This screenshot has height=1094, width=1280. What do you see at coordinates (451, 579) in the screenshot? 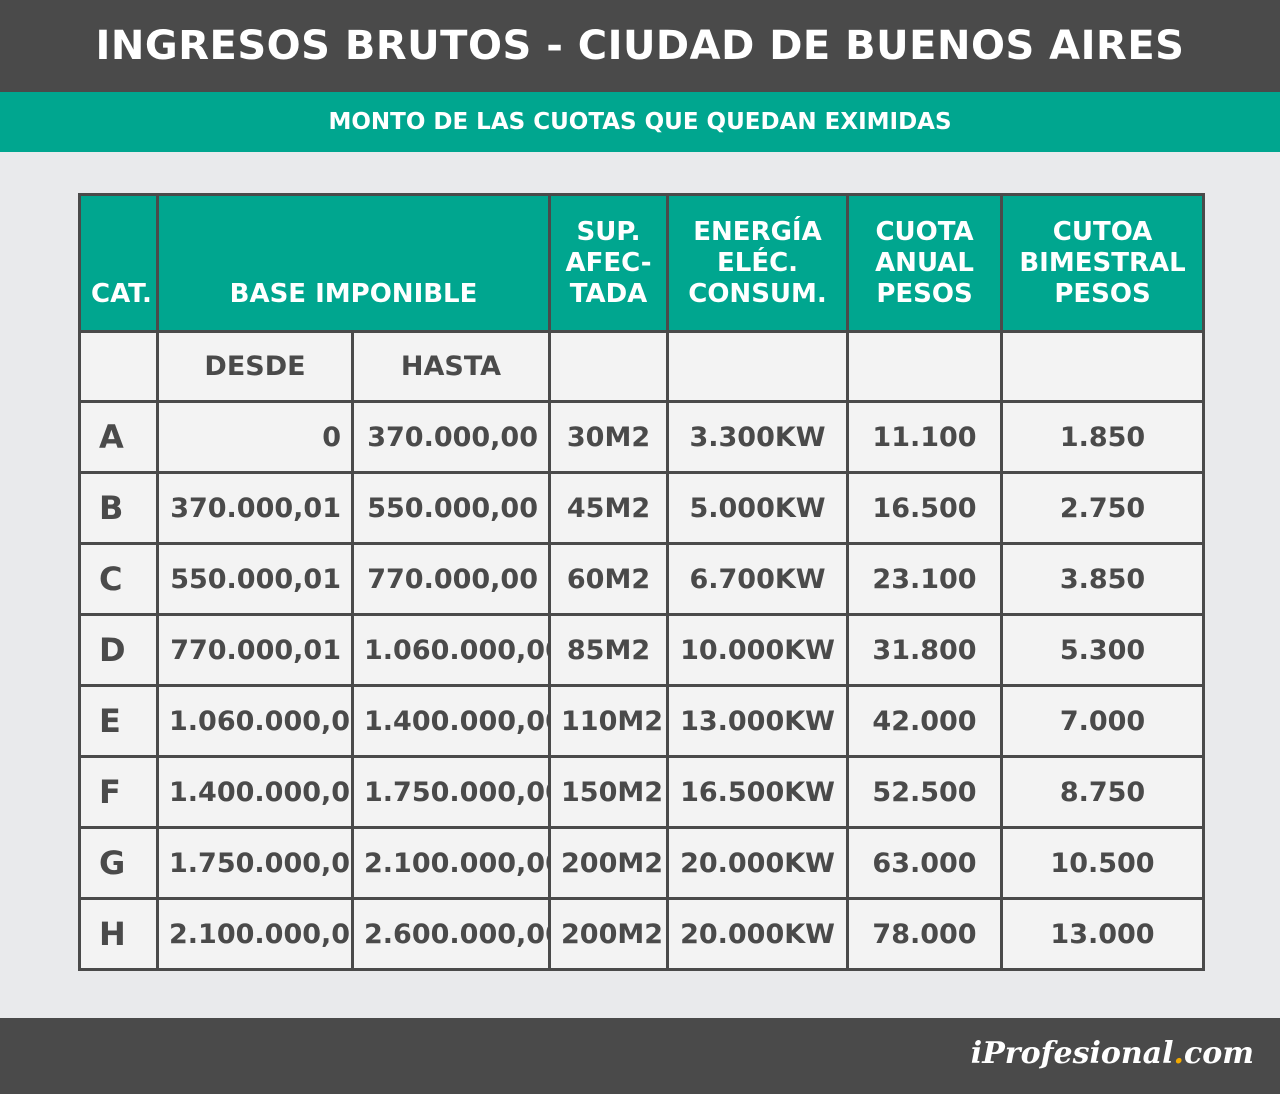
I see `cell-hasta: 770.000,00` at bounding box center [451, 579].